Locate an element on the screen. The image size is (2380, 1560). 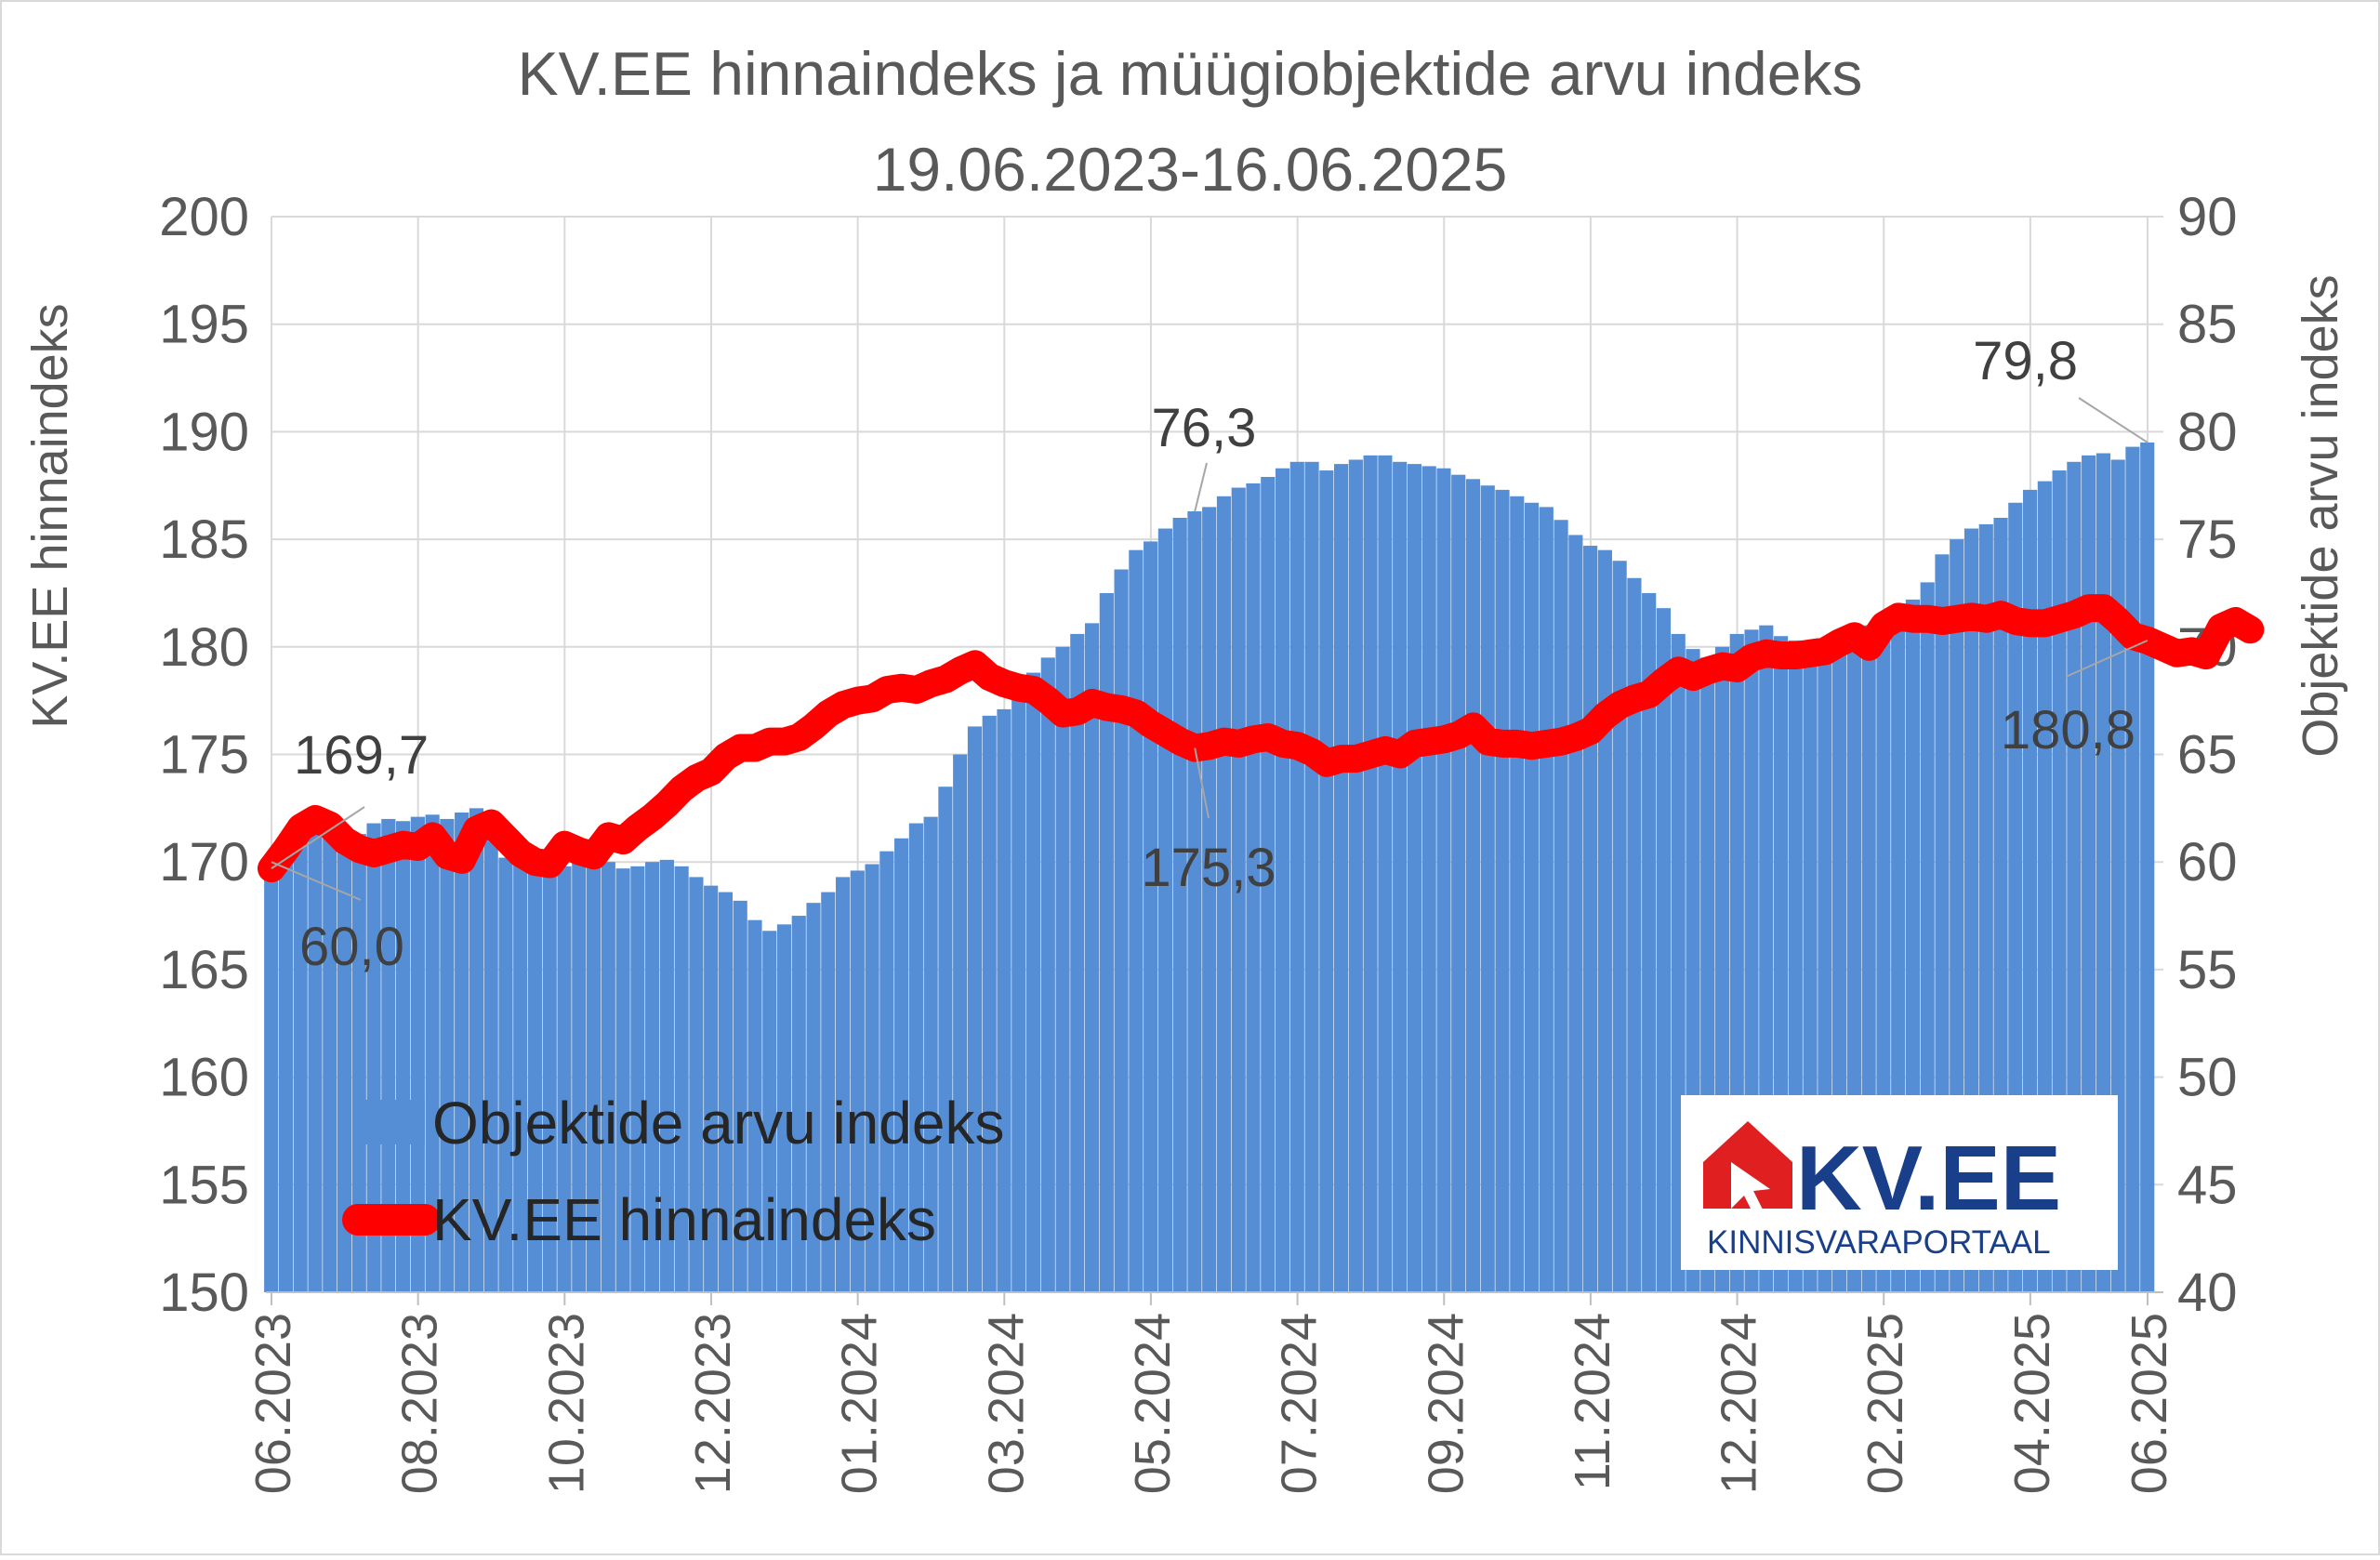
legend-bar-label: Objektide arvu indeks is located at coordinates (718, 1123).